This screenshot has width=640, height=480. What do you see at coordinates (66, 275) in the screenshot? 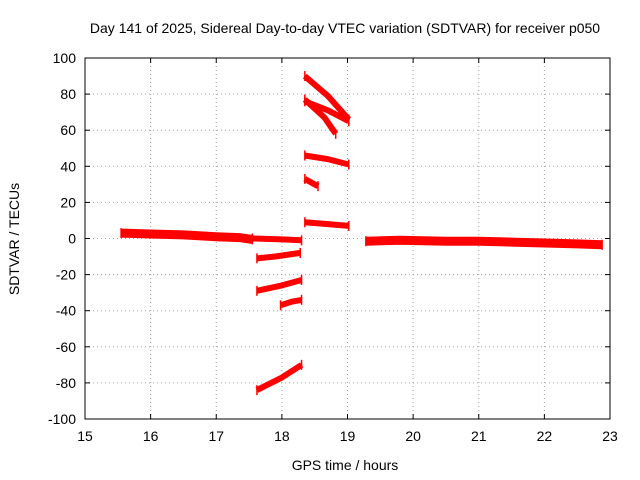
I see `y-tick-label: -20` at bounding box center [66, 275].